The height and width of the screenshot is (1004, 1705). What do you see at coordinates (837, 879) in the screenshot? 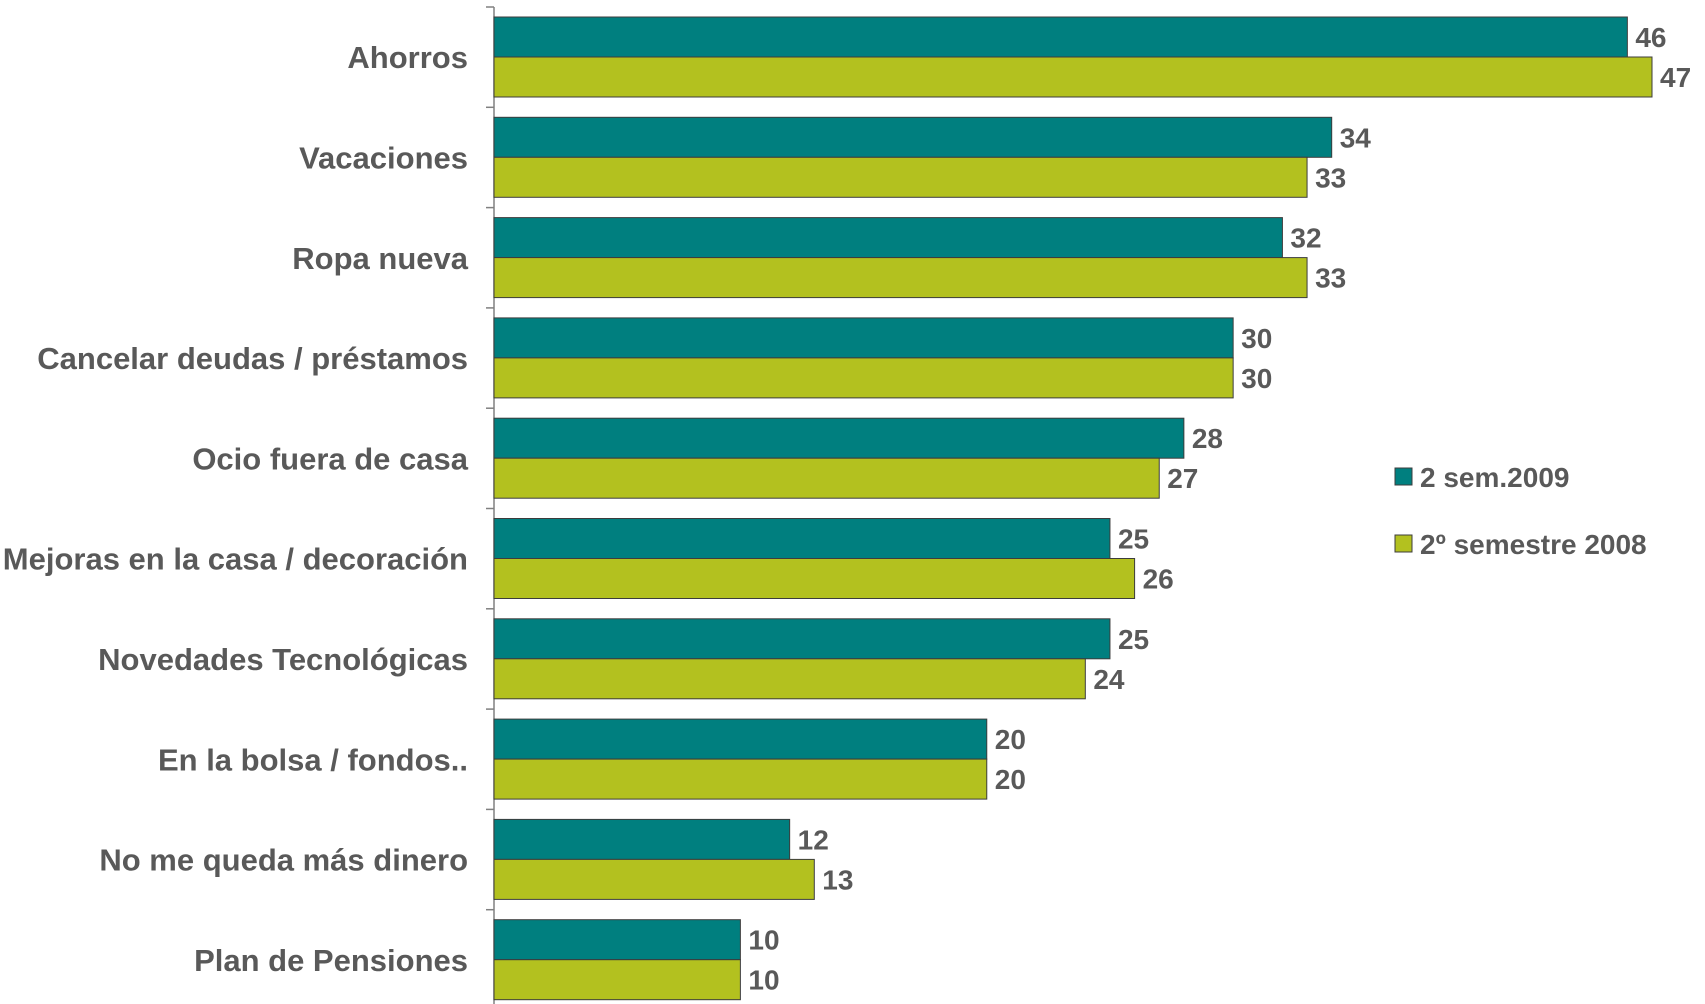
I see `value-label-series-2: 13` at bounding box center [837, 879].